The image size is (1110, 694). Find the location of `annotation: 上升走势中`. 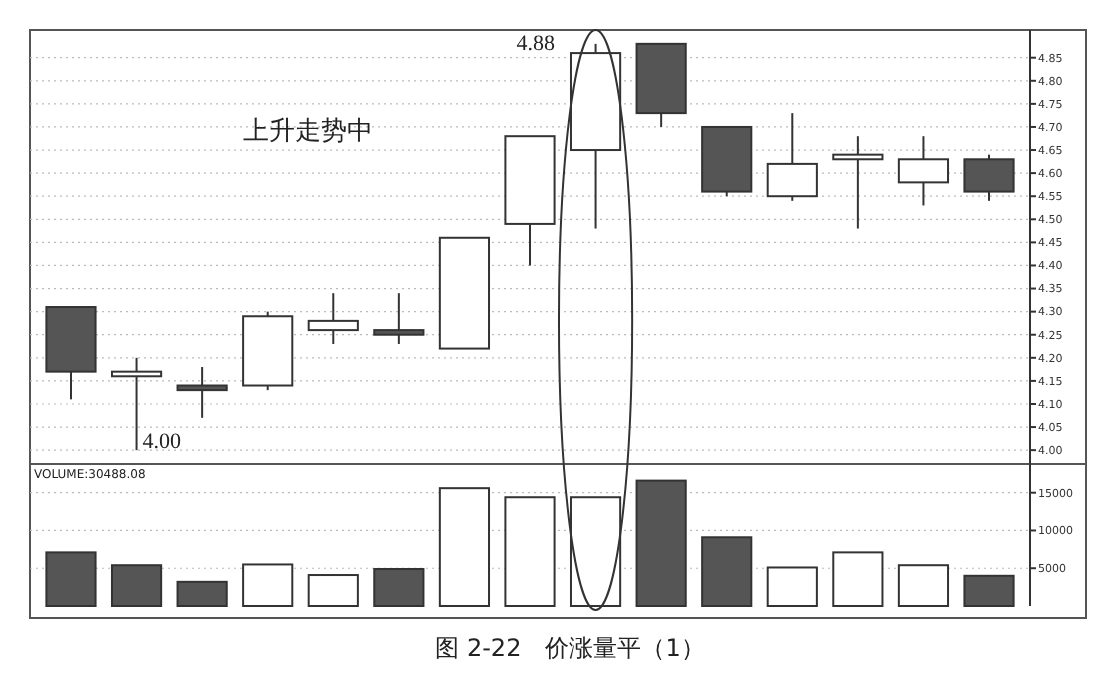

annotation: 上升走势中 is located at coordinates (308, 131).